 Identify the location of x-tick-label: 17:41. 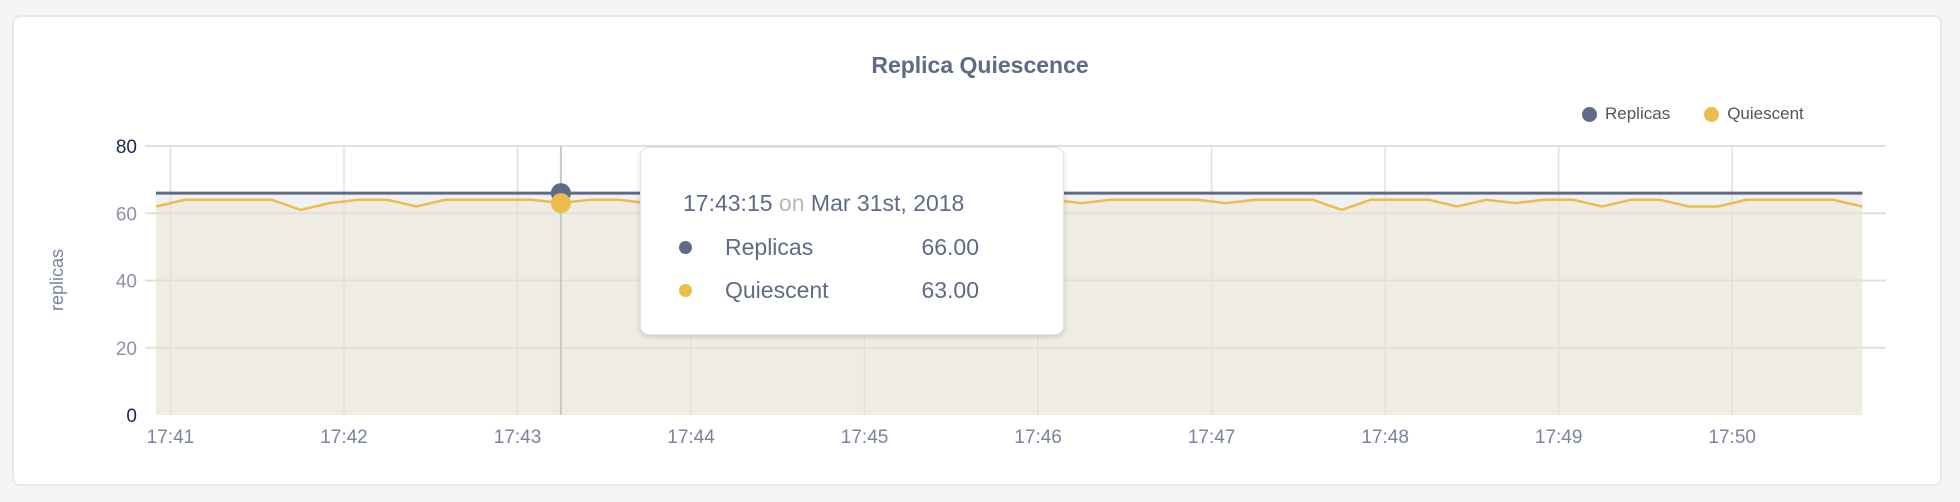
(171, 437).